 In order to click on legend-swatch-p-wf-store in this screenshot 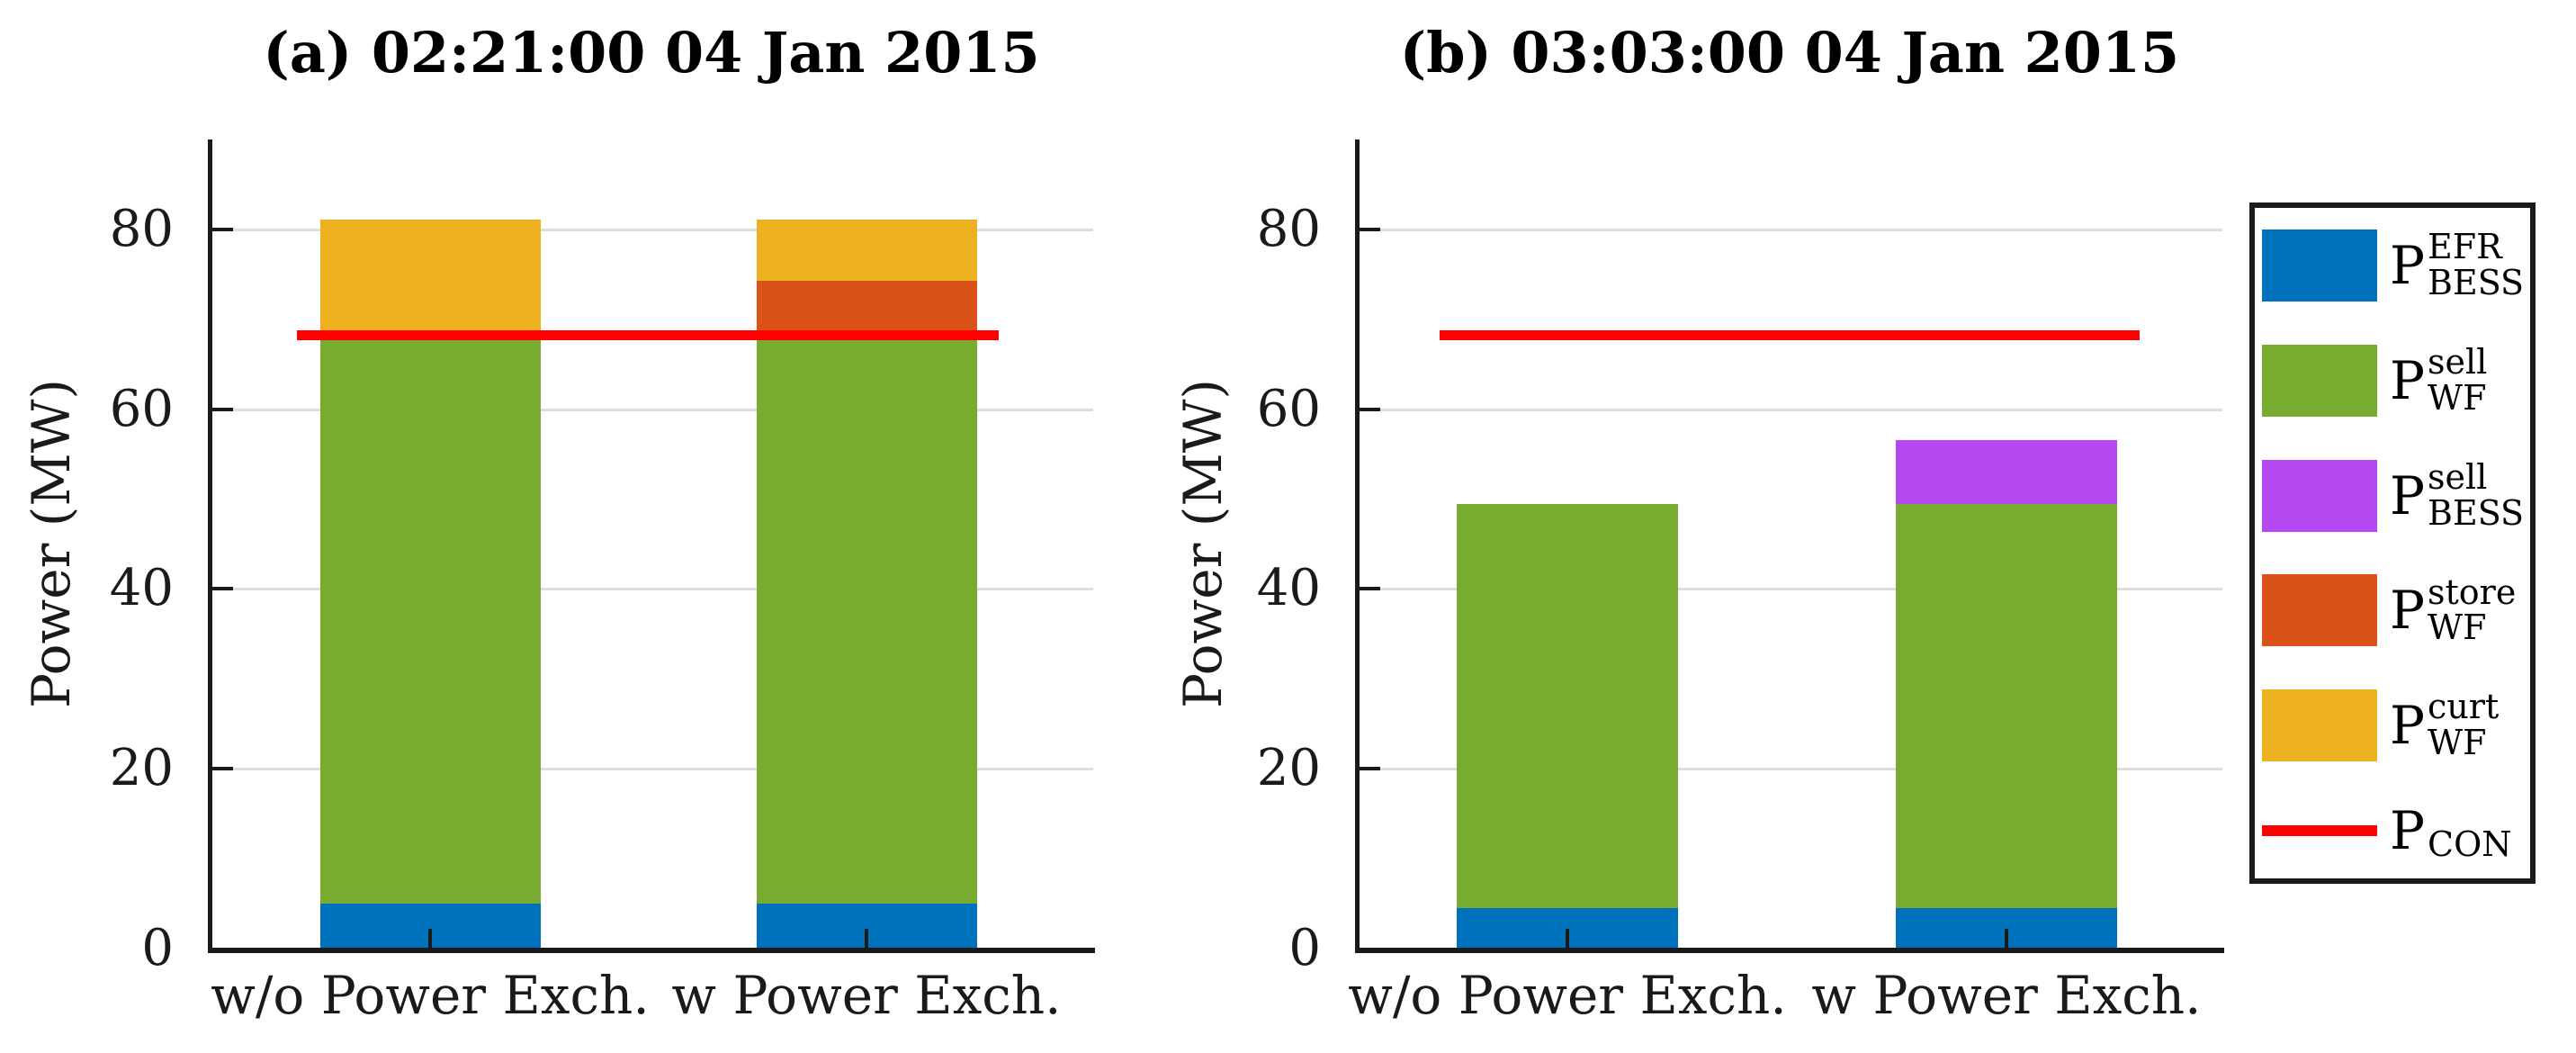, I will do `click(2320, 610)`.